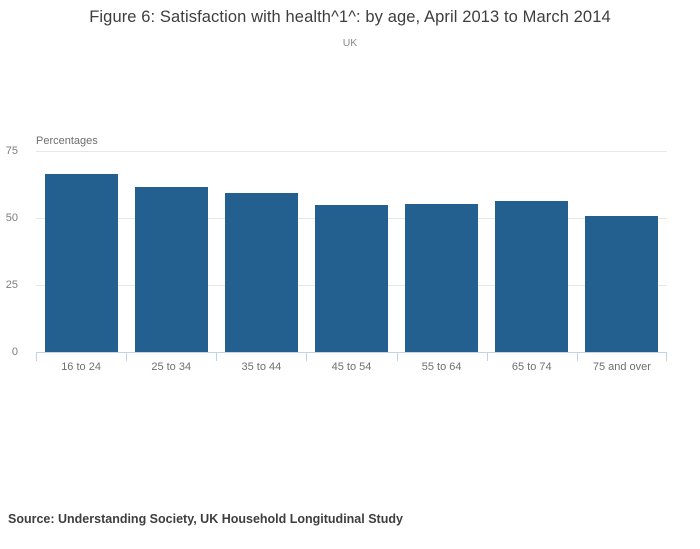 This screenshot has height=549, width=700. I want to click on y-tick-label: 75, so click(11, 151).